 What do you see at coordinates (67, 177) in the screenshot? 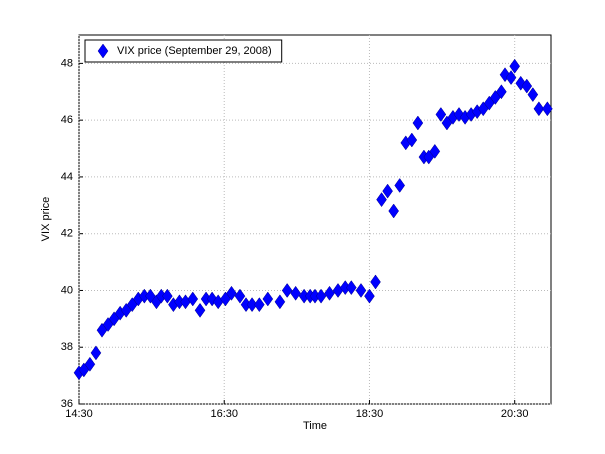
I see `y-tick-label: 44` at bounding box center [67, 177].